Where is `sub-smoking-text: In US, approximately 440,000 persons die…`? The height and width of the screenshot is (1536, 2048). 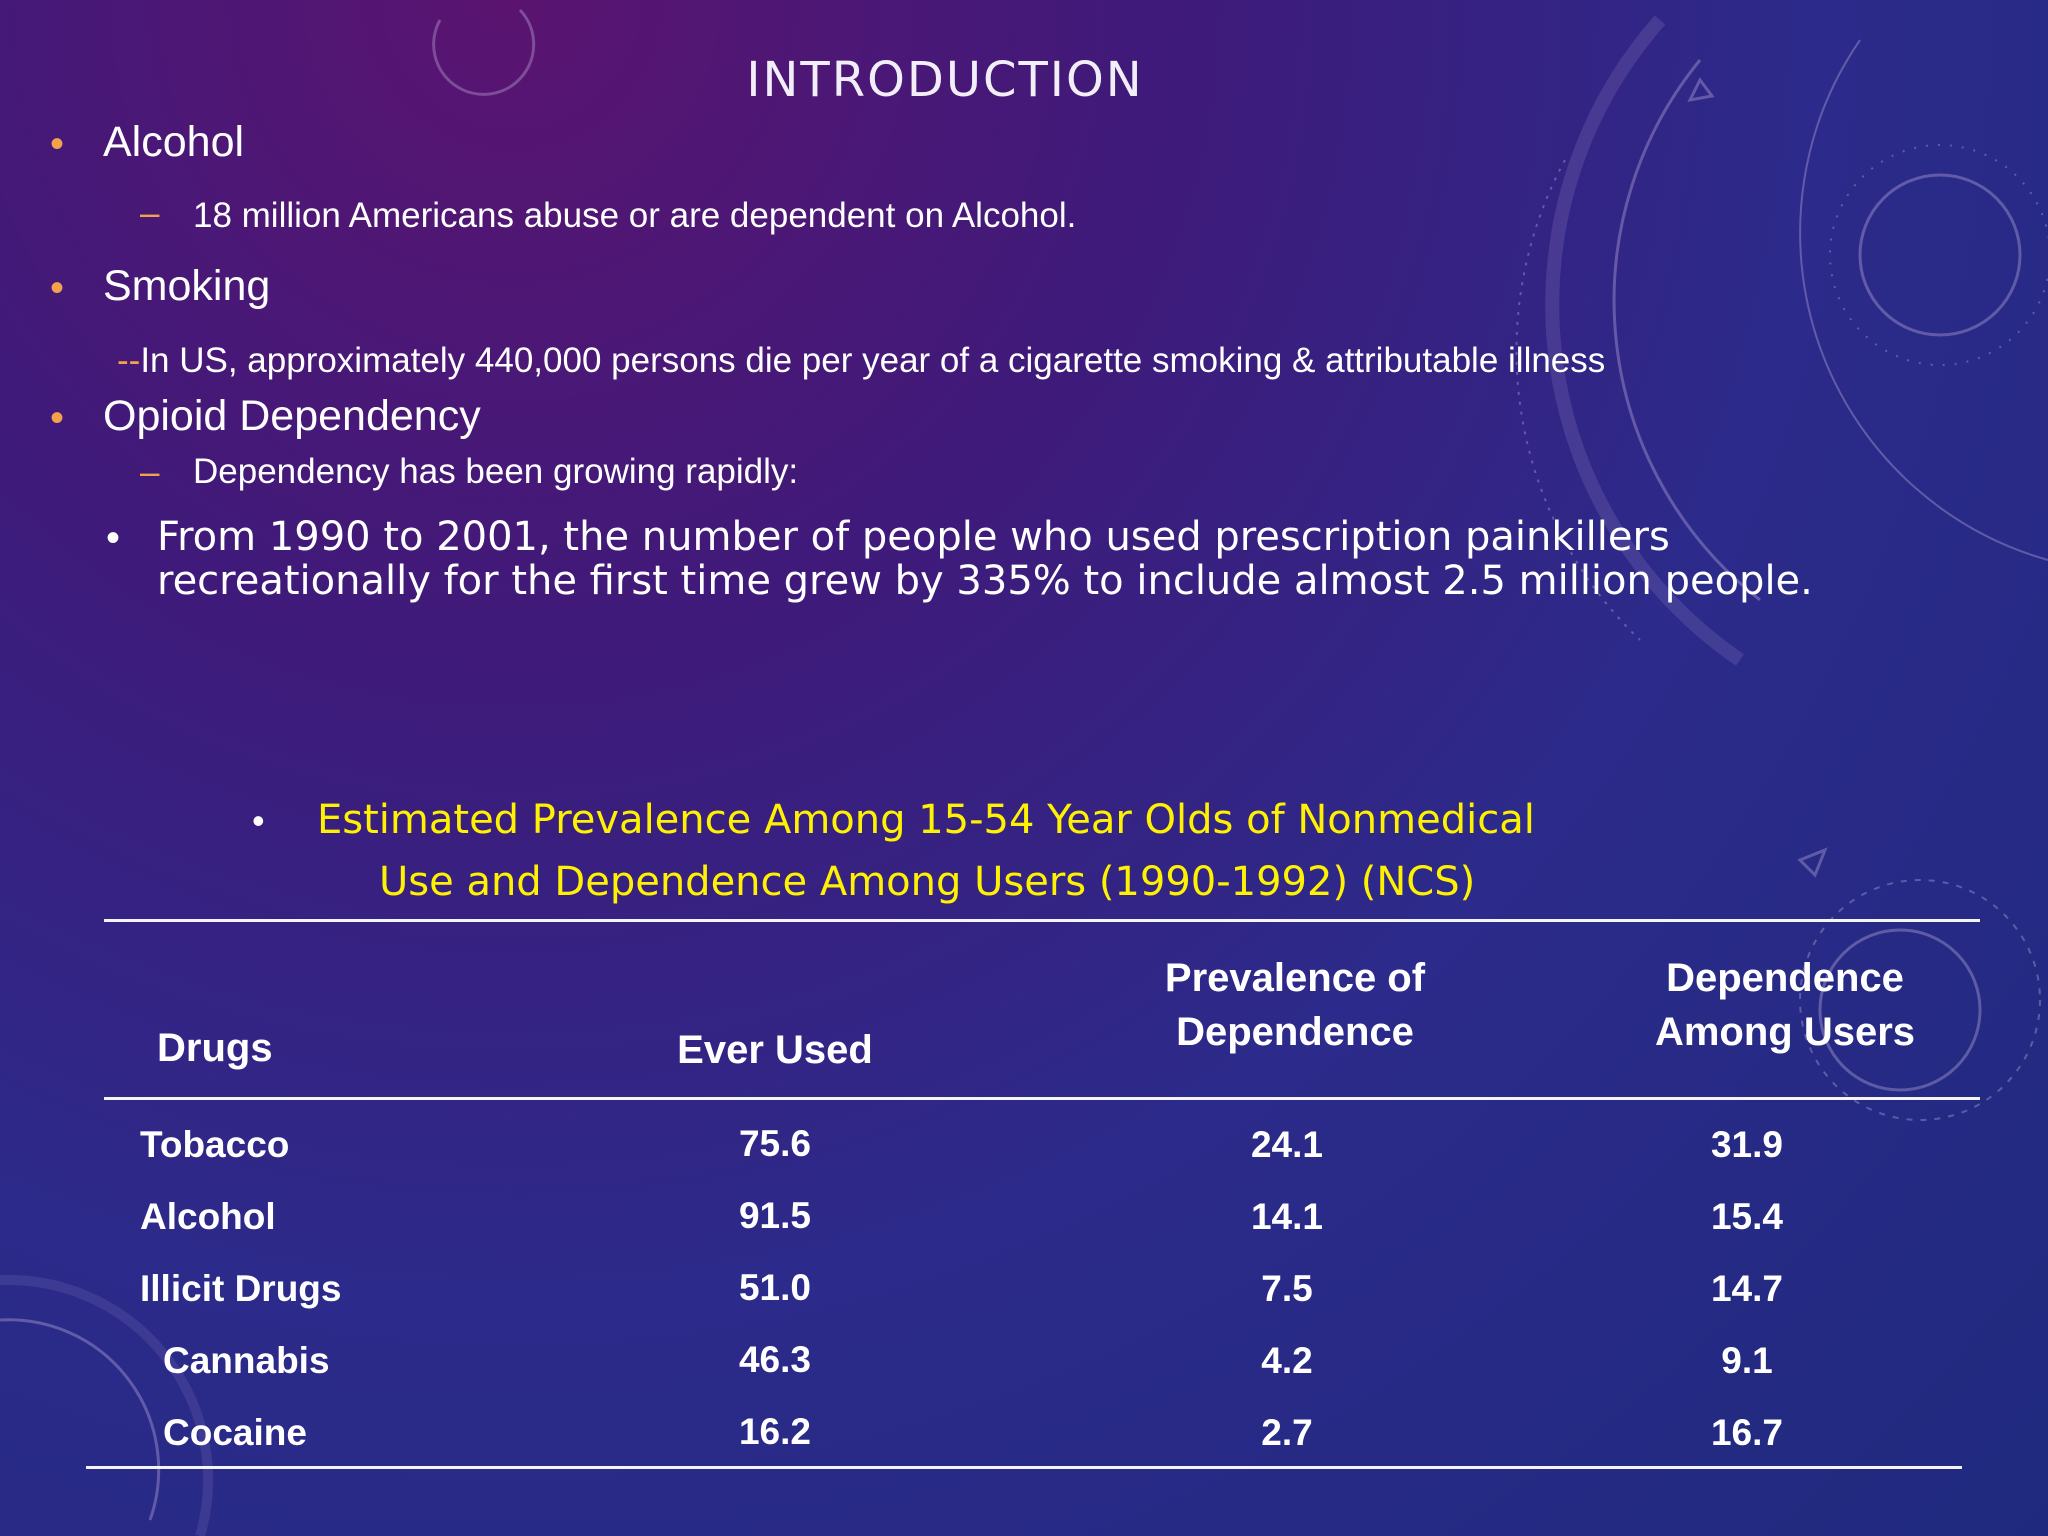
sub-smoking-text: In US, approximately 440,000 persons die… is located at coordinates (873, 360).